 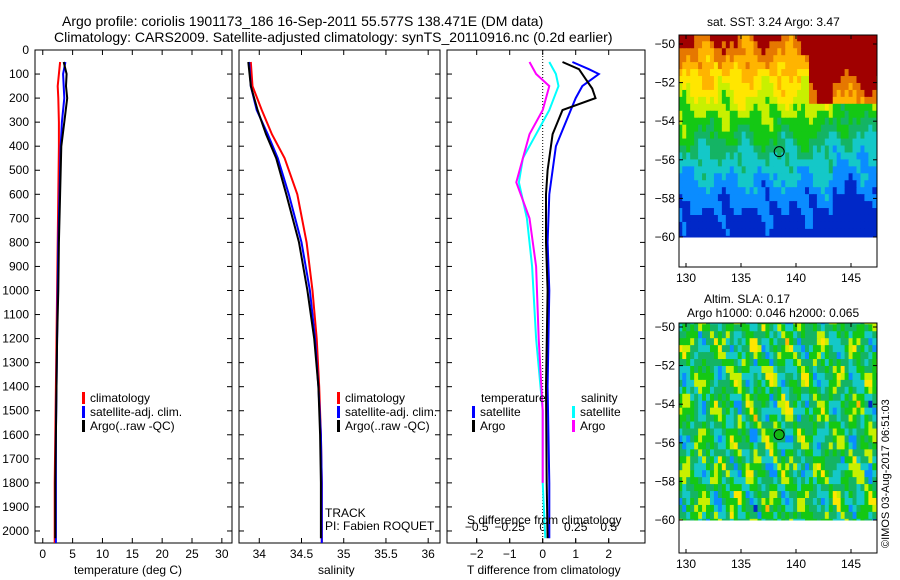 What do you see at coordinates (544, 520) in the screenshot?
I see `s-axis-label: S difference from climatology` at bounding box center [544, 520].